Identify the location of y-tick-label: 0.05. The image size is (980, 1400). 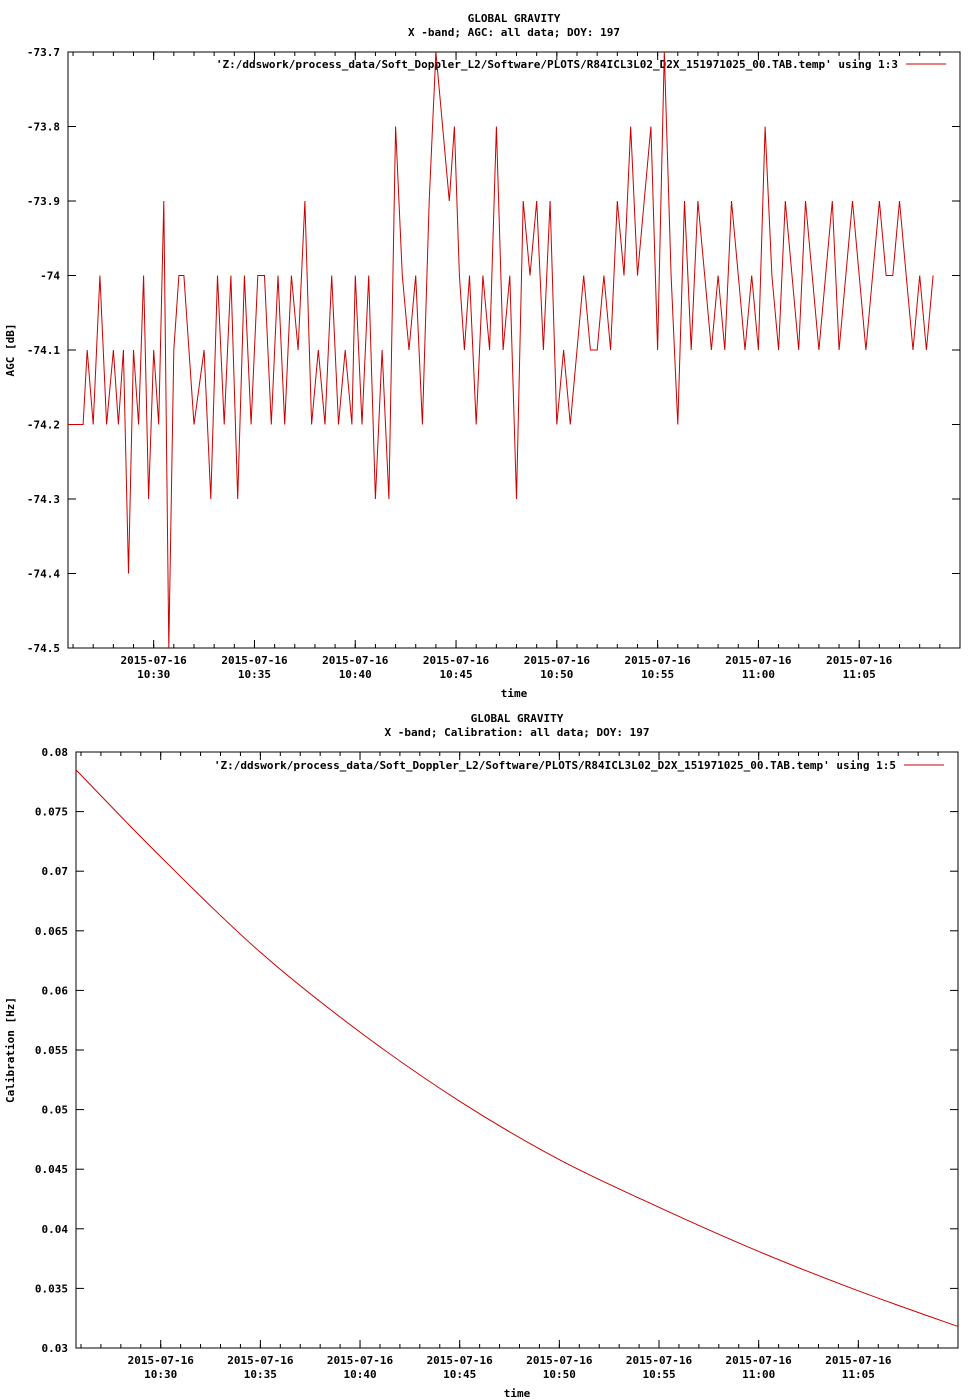
(55, 1110).